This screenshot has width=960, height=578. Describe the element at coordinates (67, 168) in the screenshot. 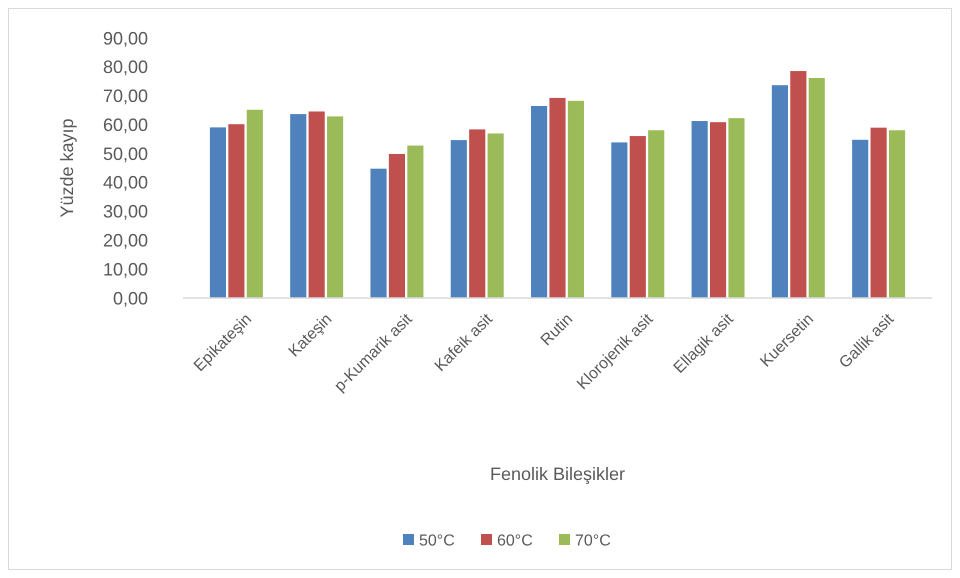

I see `y-axis-title: Yüzde kayıp` at that location.